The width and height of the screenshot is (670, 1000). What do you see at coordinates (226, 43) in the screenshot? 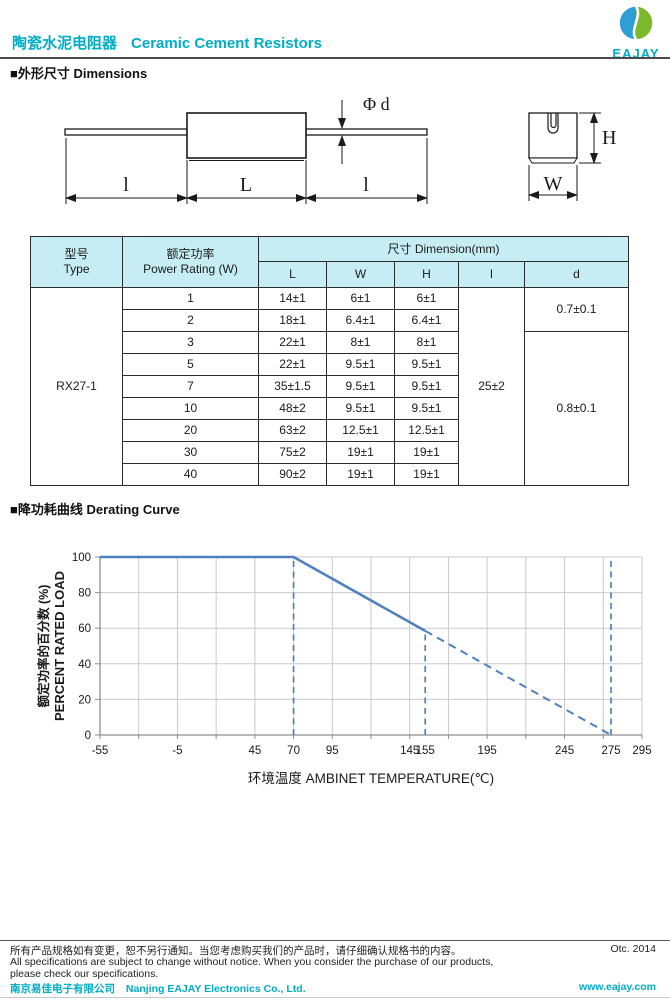
I see `page-title-en: Ceramic Cement Resistors` at bounding box center [226, 43].